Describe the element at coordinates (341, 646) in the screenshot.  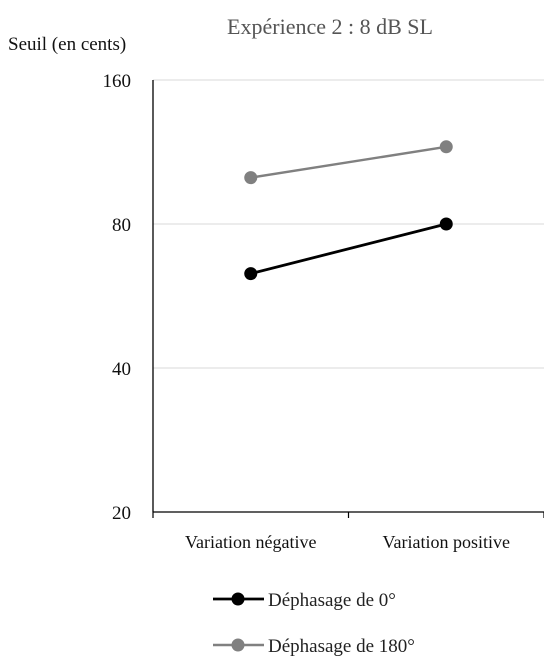
I see `legend-label: Déphasage de 180°` at that location.